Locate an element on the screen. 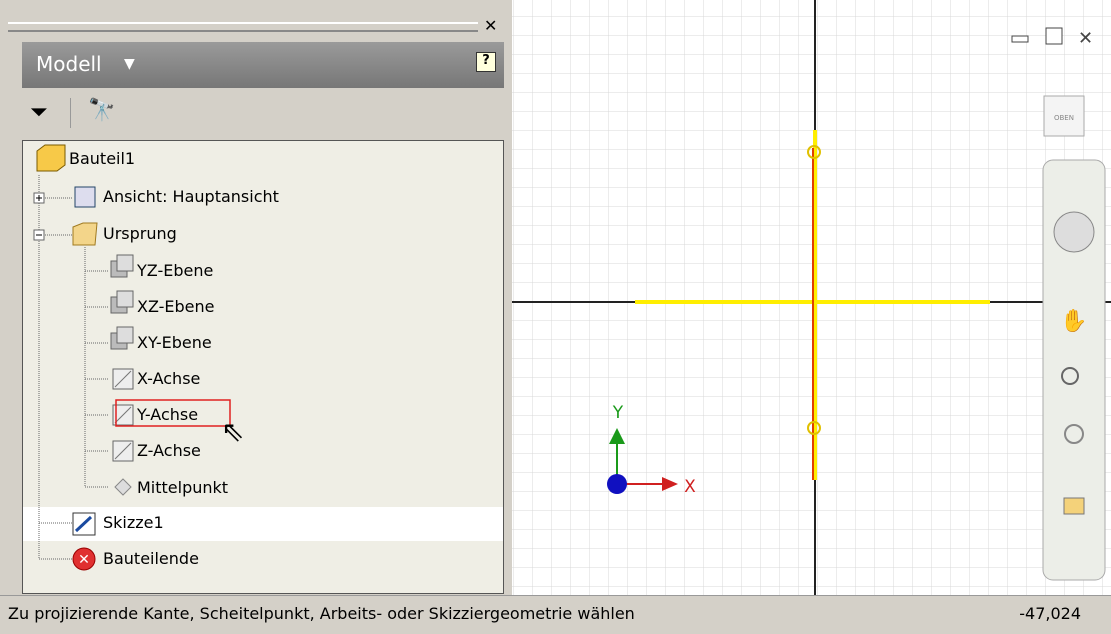  selected-row is located at coordinates (263, 524).